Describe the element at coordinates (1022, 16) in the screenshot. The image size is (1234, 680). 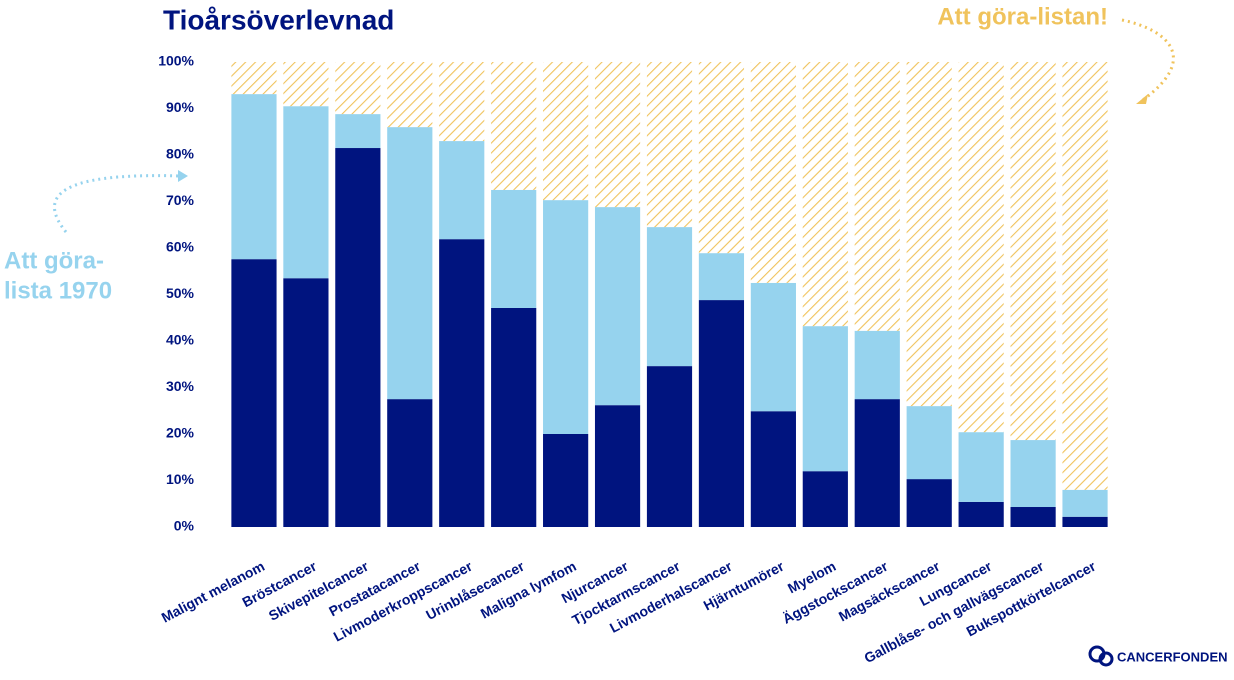
I see `annotation: Att göra-listan!` at that location.